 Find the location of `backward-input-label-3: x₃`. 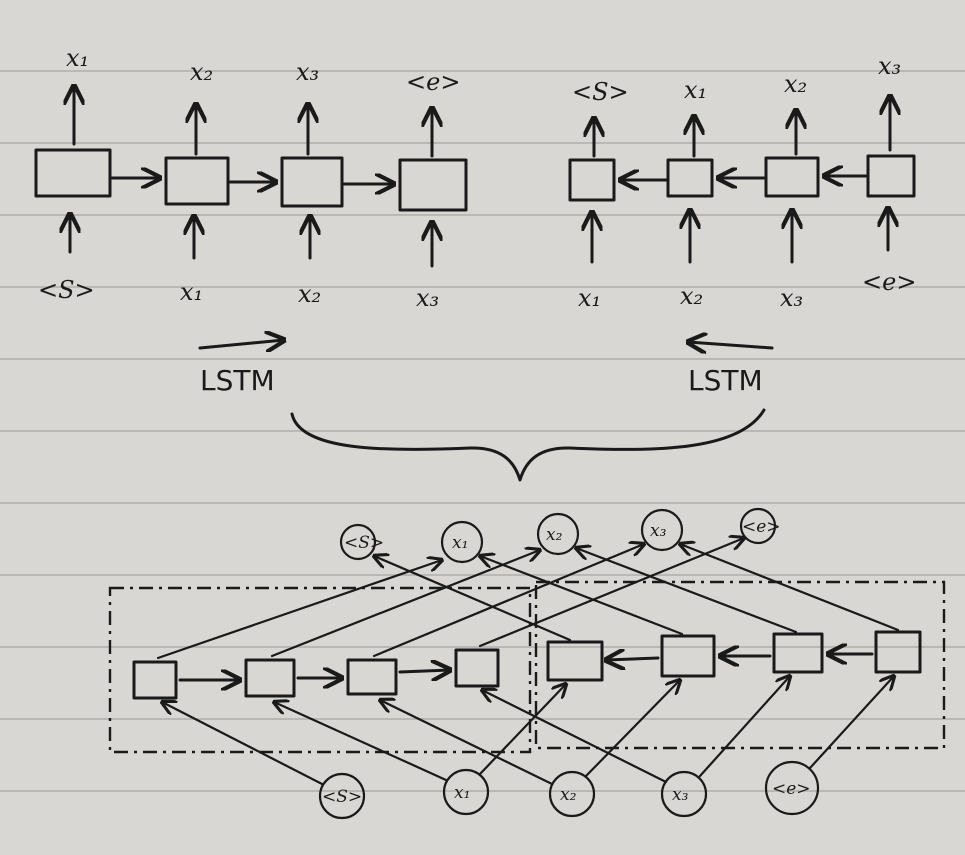

backward-input-label-3: x₃ is located at coordinates (791, 298).